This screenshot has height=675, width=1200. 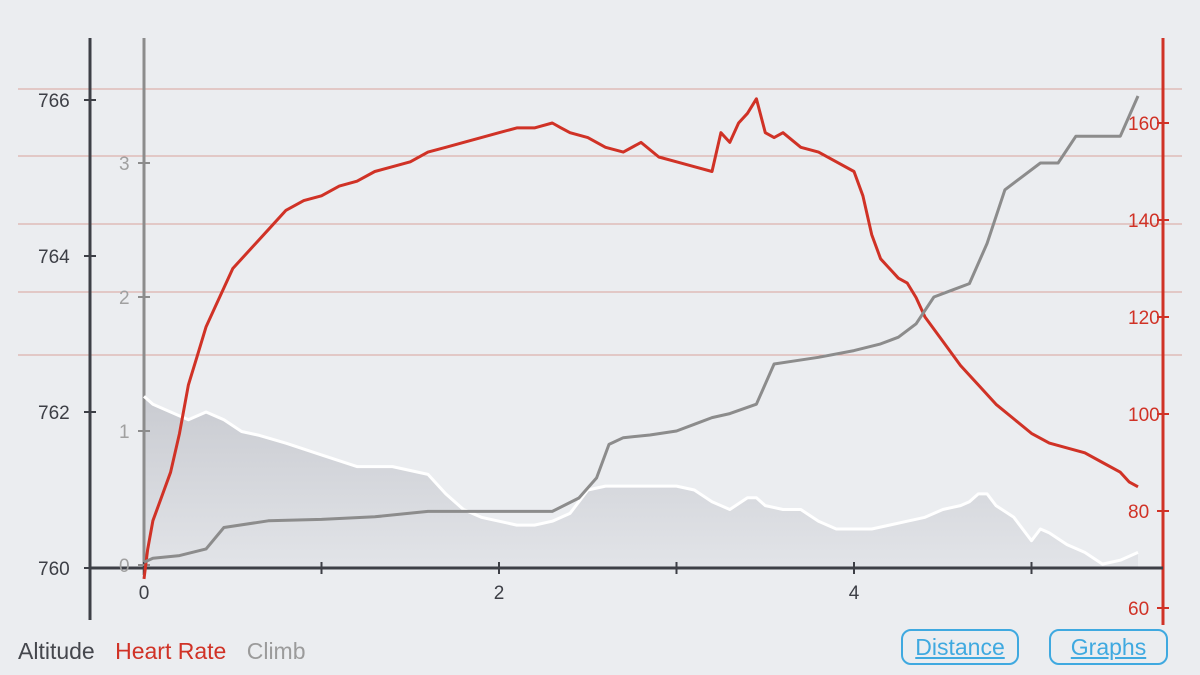 I want to click on heart-rate-tick-label: 80, so click(x=1138, y=512).